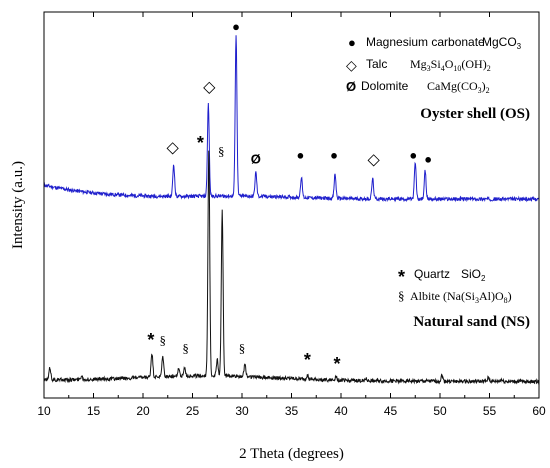 Image resolution: width=550 pixels, height=468 pixels. What do you see at coordinates (291, 454) in the screenshot?
I see `x-axis-label: 2 Theta (degrees)` at bounding box center [291, 454].